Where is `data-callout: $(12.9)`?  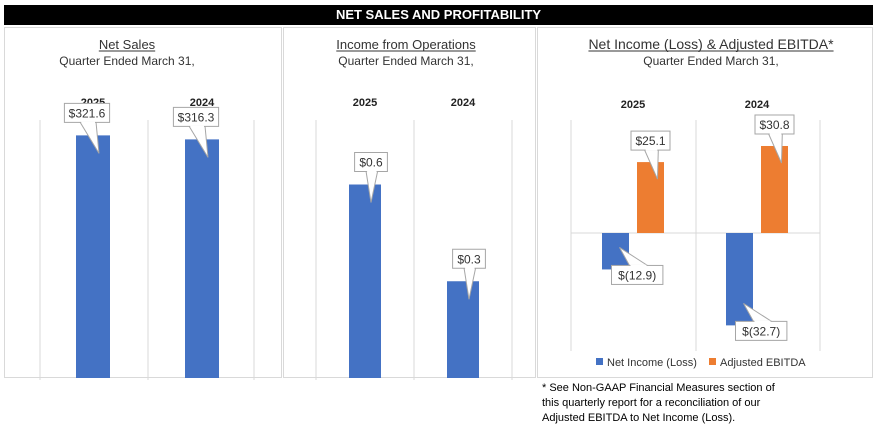 data-callout: $(12.9) is located at coordinates (637, 266).